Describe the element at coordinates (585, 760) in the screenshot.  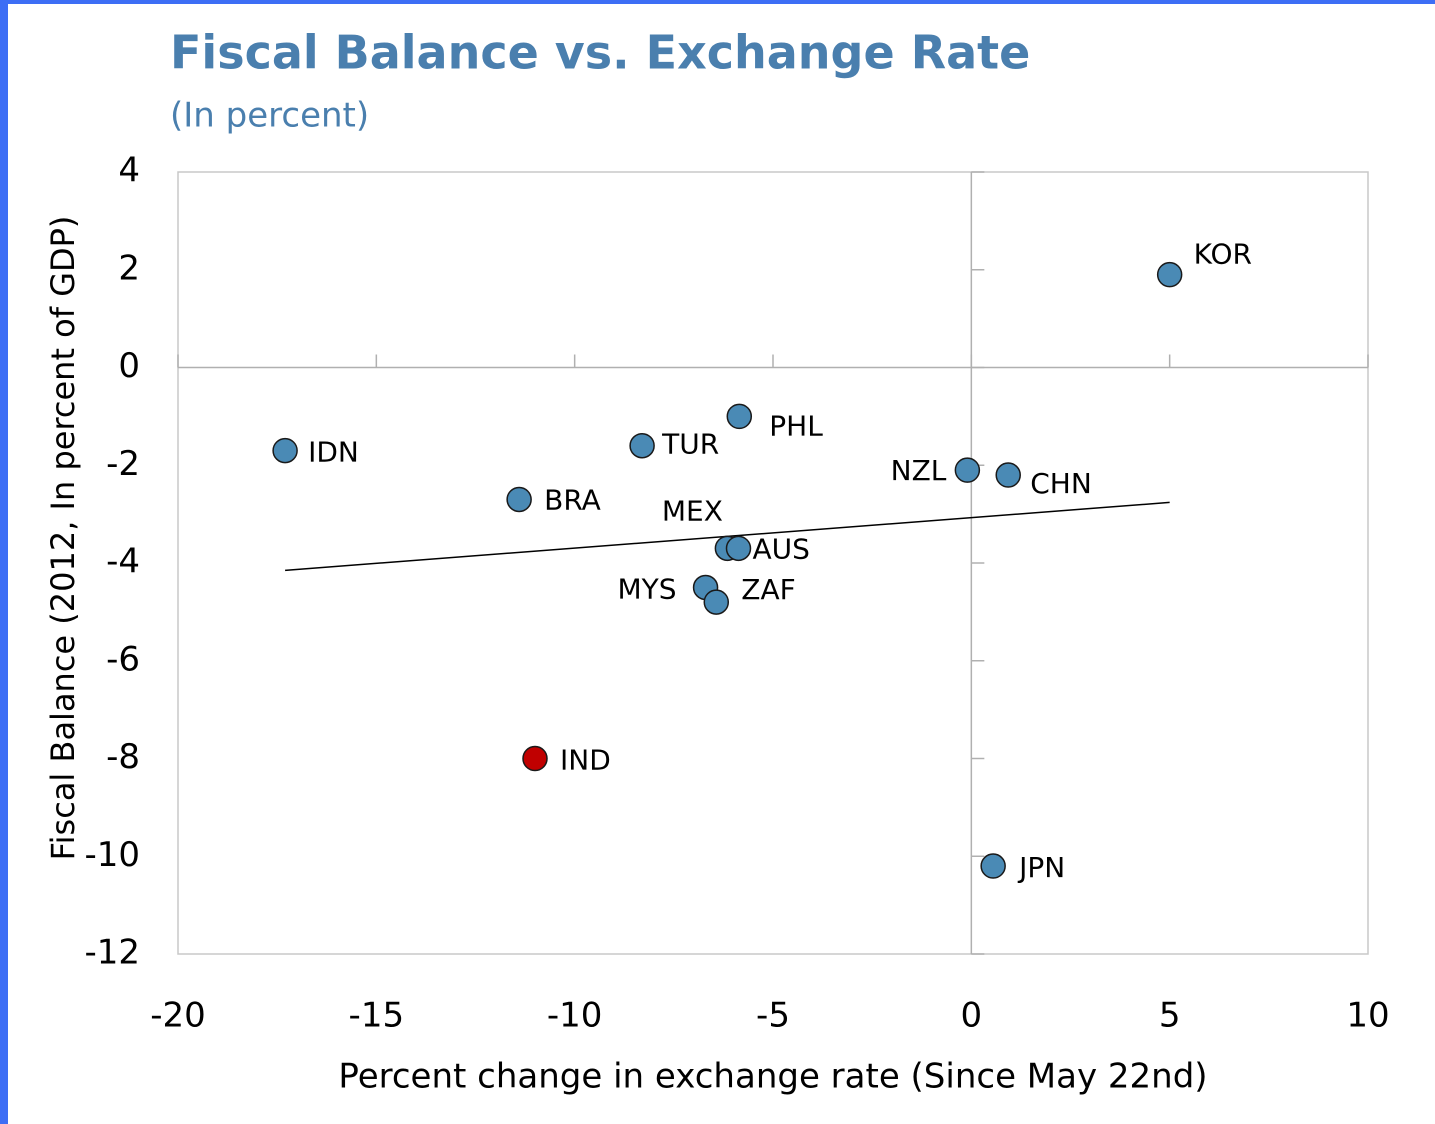
I see `point-label: IND` at that location.